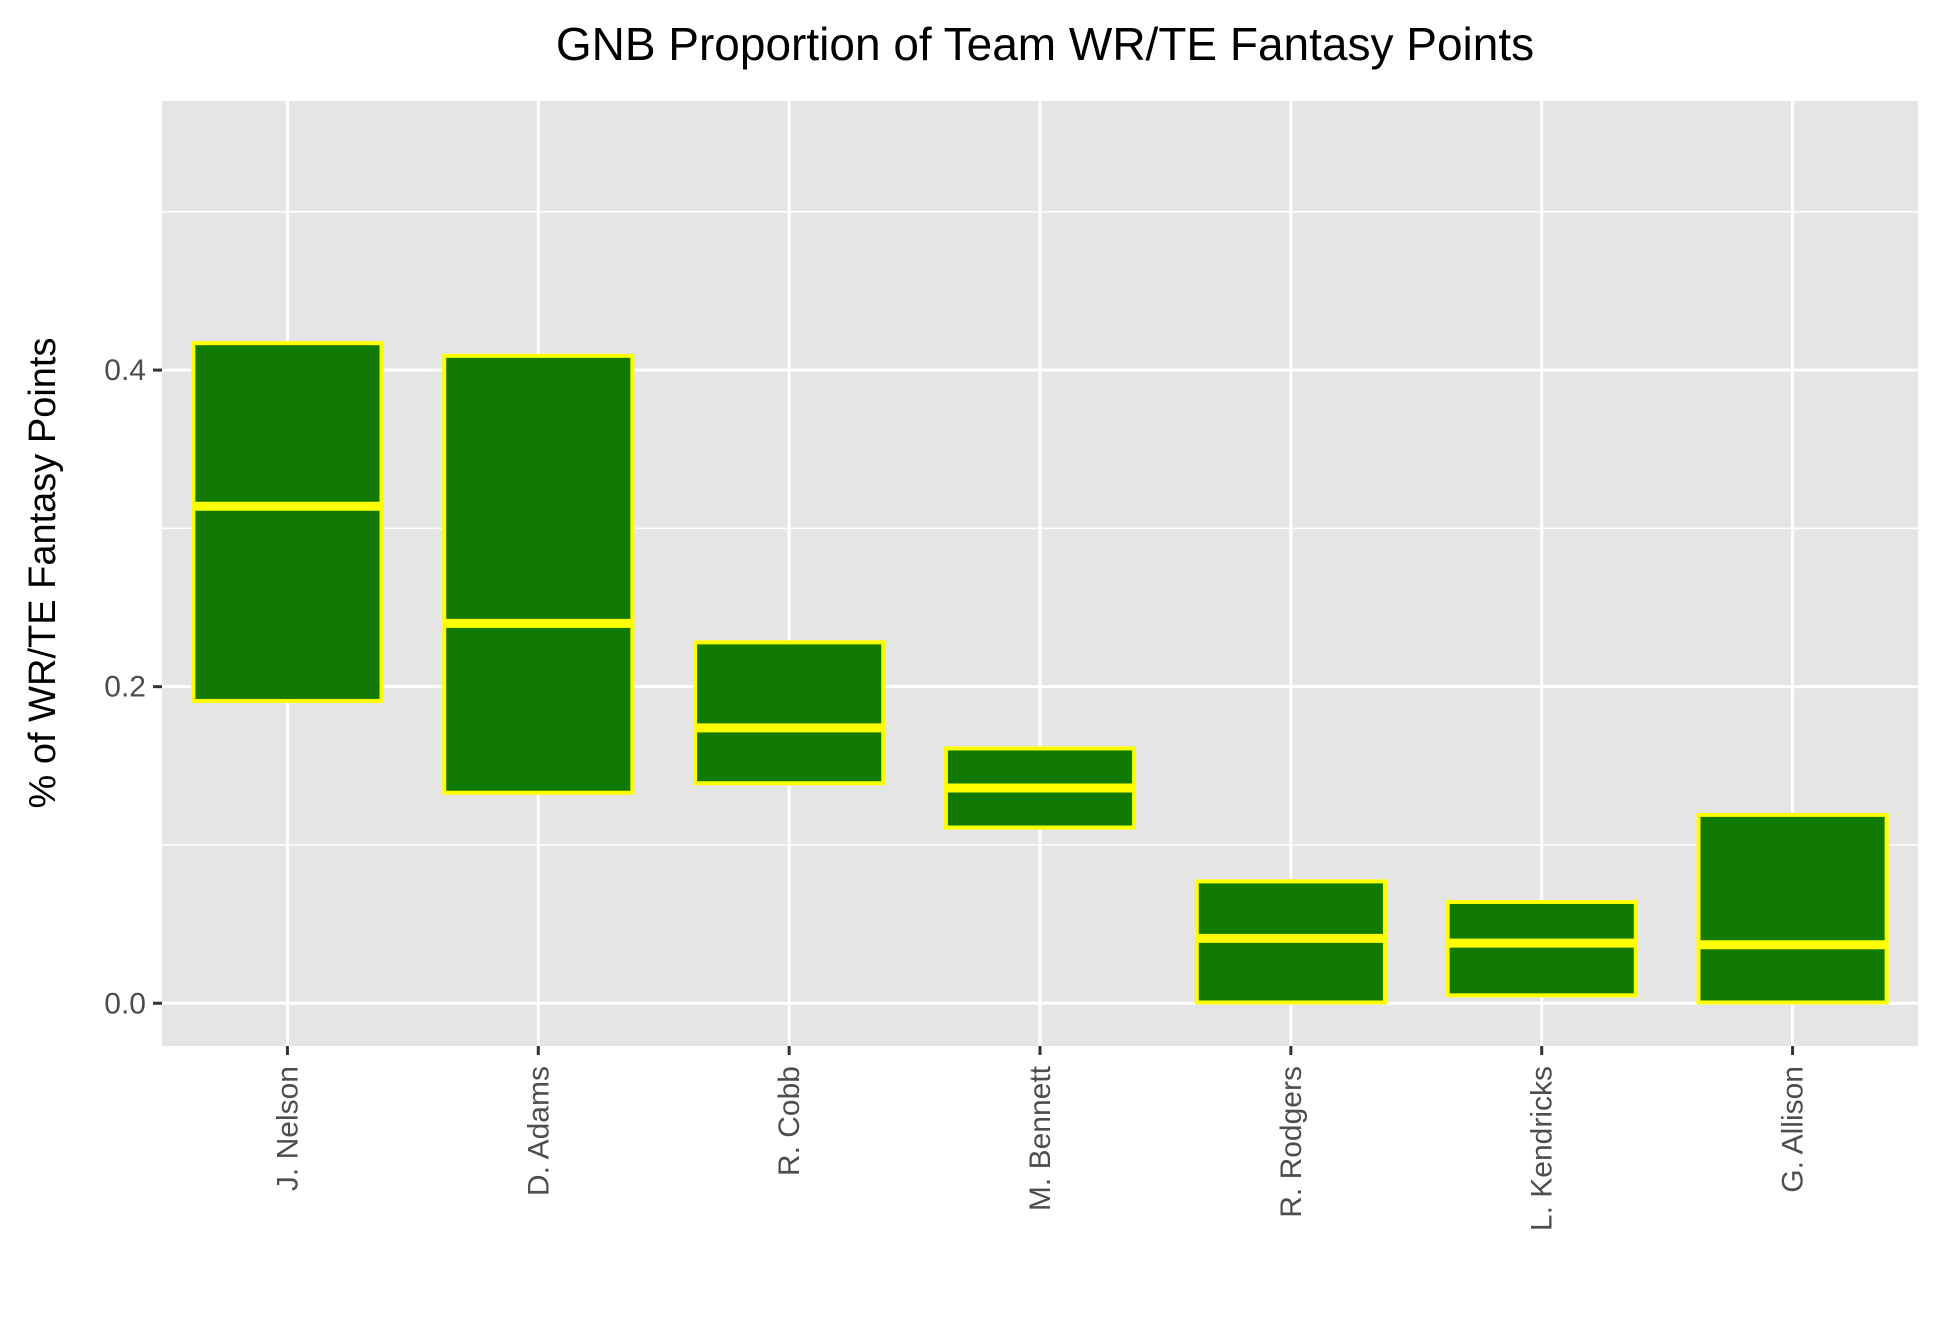 This screenshot has width=1941, height=1341. Describe the element at coordinates (287, 1128) in the screenshot. I see `x-tick-label: J. Nelson` at that location.